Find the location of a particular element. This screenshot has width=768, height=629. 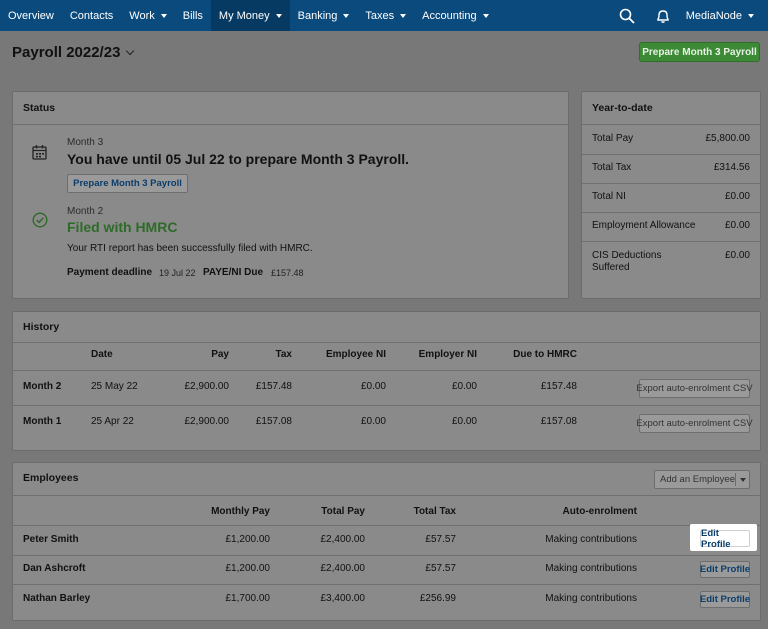

add-employee-label: Add an Employee is located at coordinates (697, 479).